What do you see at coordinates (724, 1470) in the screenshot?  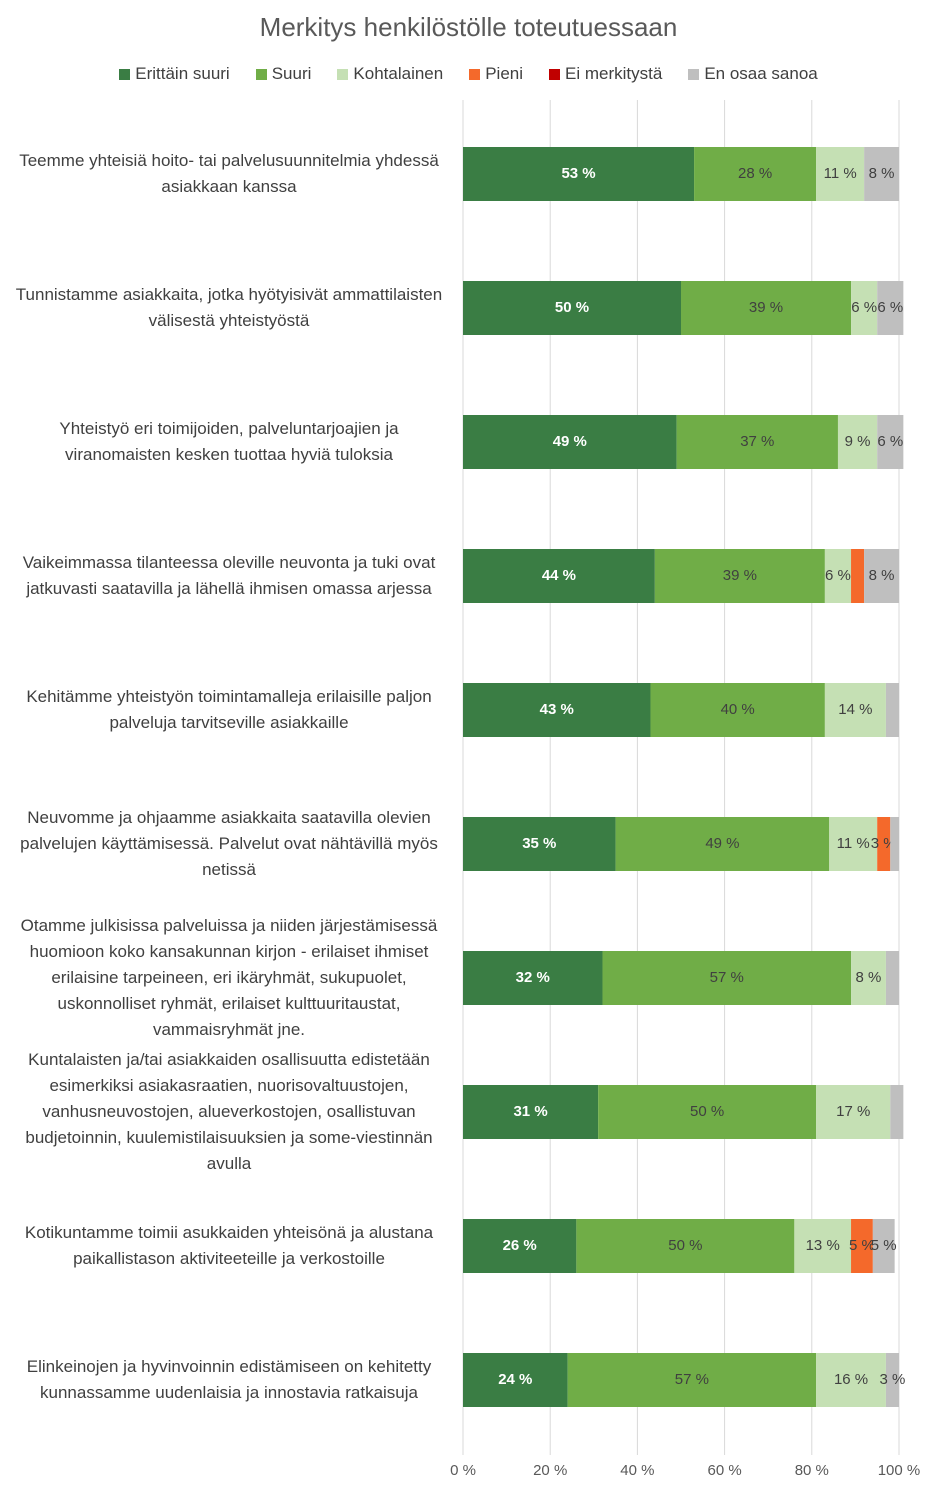 I see `x-tick-label: 60 %` at bounding box center [724, 1470].